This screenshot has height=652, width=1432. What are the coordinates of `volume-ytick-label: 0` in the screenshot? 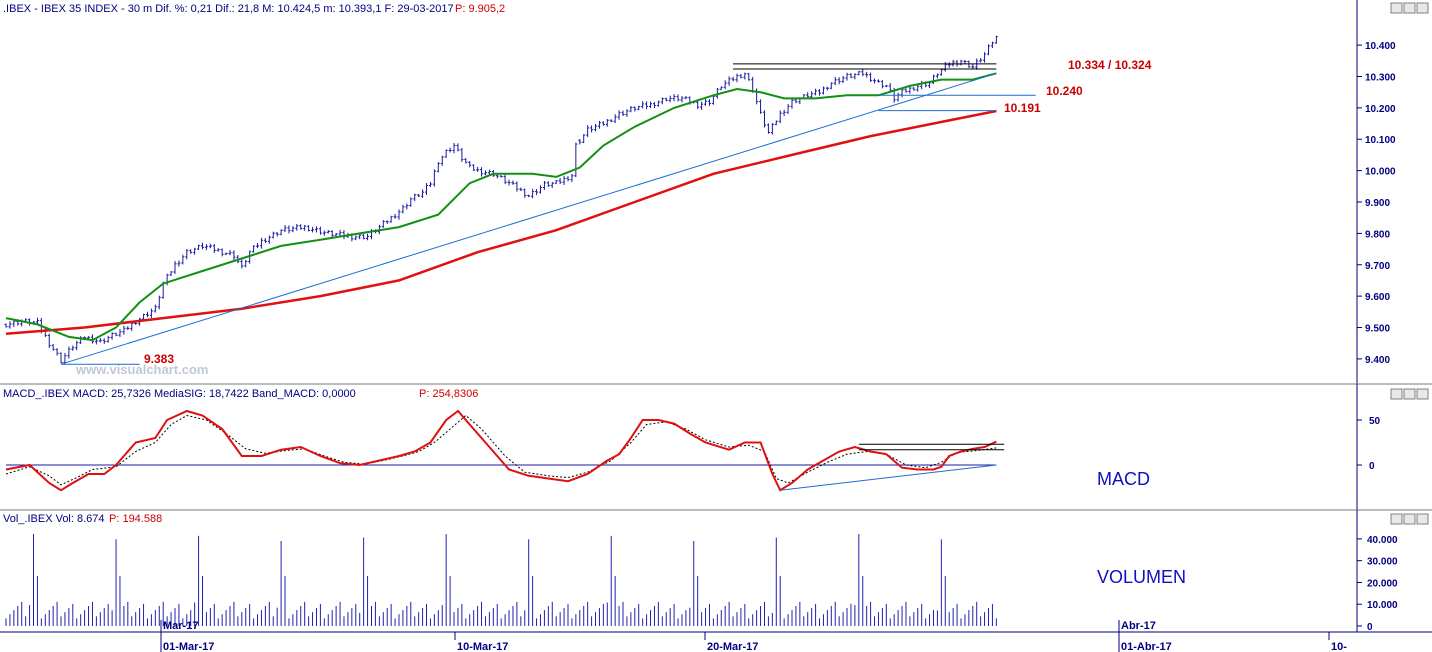 It's located at (1370, 627).